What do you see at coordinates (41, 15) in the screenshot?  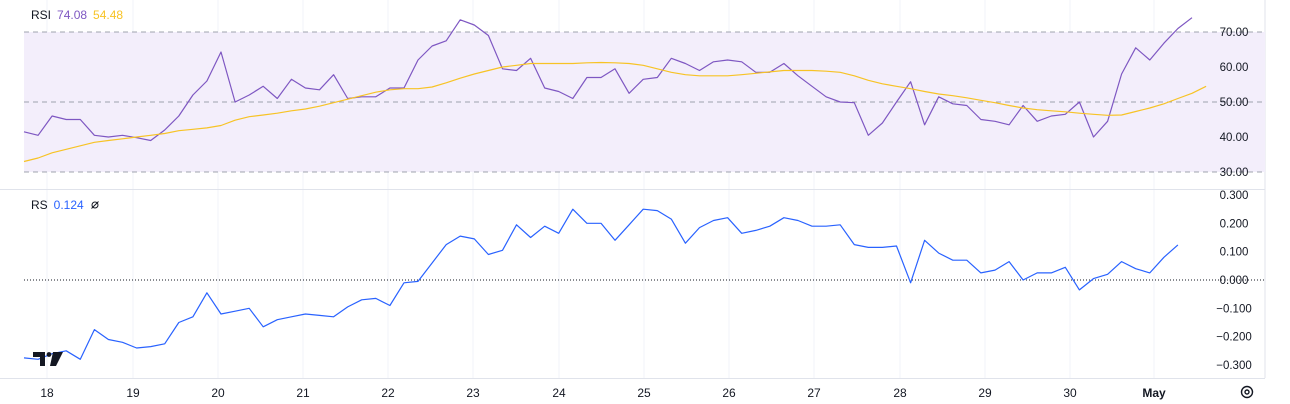 I see `rsi-label: RSI` at bounding box center [41, 15].